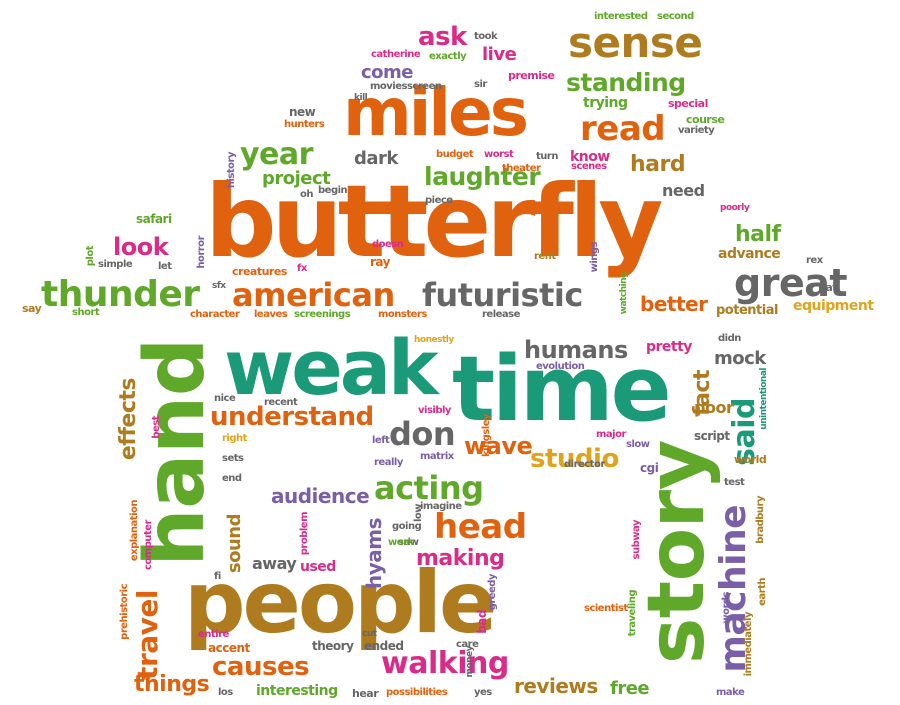  Describe the element at coordinates (333, 190) in the screenshot. I see `cloud-word: begin` at that location.